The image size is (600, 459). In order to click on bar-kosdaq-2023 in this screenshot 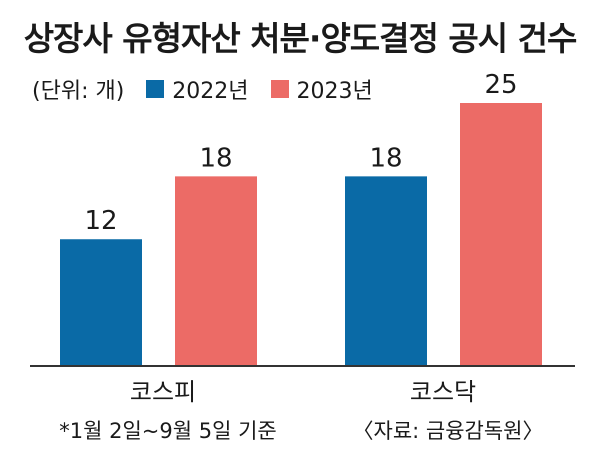, I will do `click(501, 234)`.